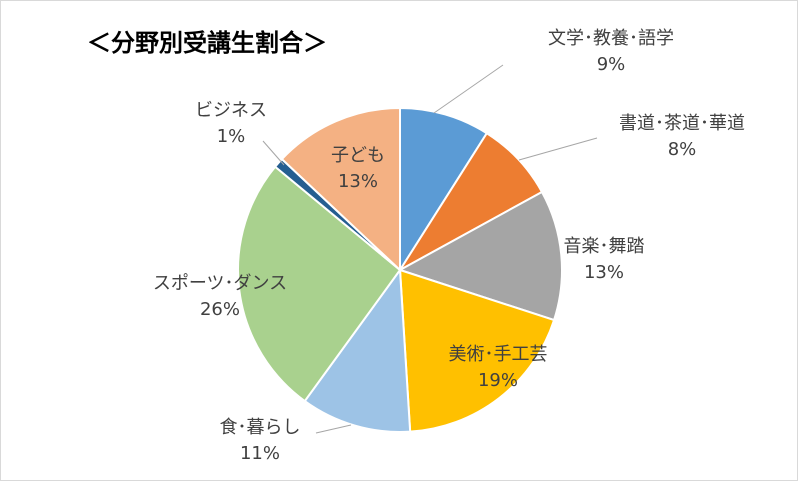 This screenshot has width=798, height=481. Describe the element at coordinates (682, 136) in the screenshot. I see `data-label: 書道･茶道･華道 8%` at that location.